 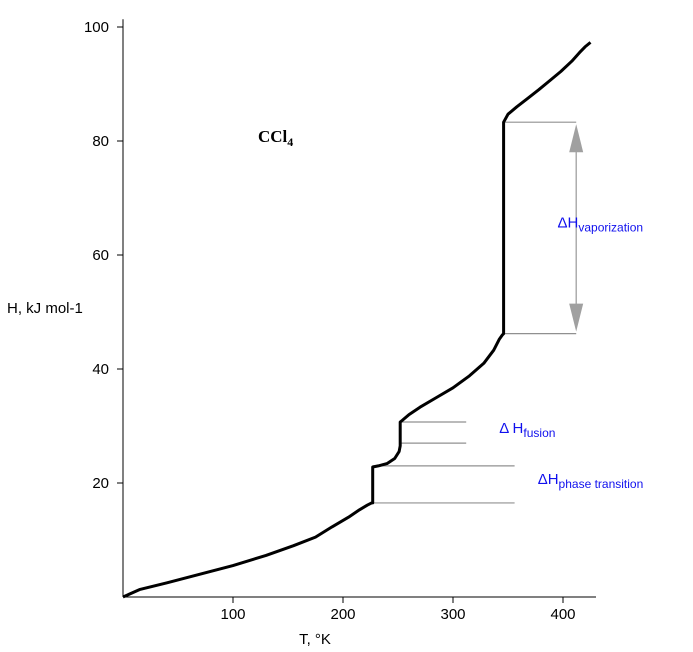 What do you see at coordinates (100, 141) in the screenshot?
I see `y-tick-label: 80` at bounding box center [100, 141].